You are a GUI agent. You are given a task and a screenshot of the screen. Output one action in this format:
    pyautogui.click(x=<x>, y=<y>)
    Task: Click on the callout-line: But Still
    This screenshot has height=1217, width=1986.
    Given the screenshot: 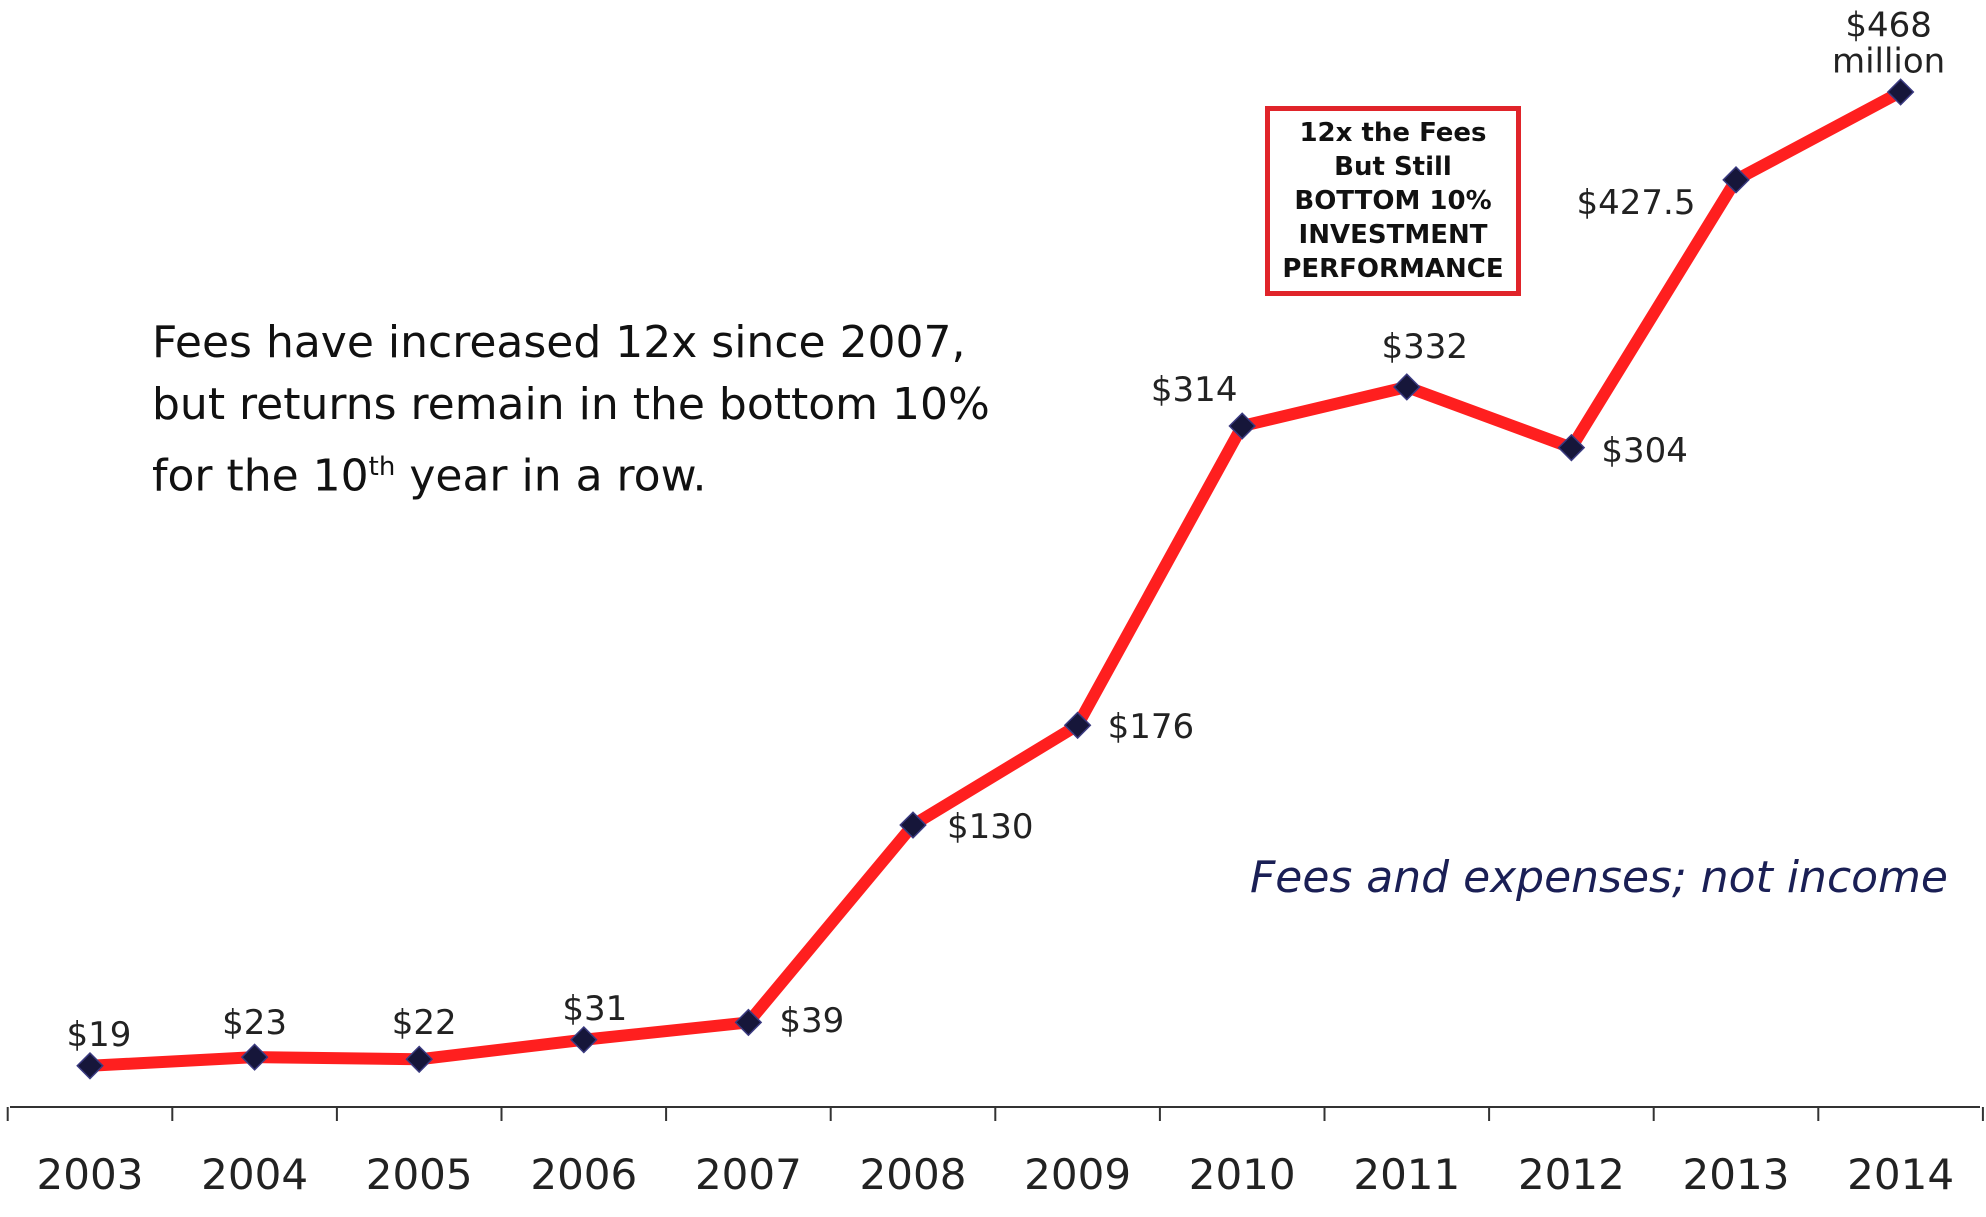 What is the action you would take?
    pyautogui.click(x=1393, y=167)
    